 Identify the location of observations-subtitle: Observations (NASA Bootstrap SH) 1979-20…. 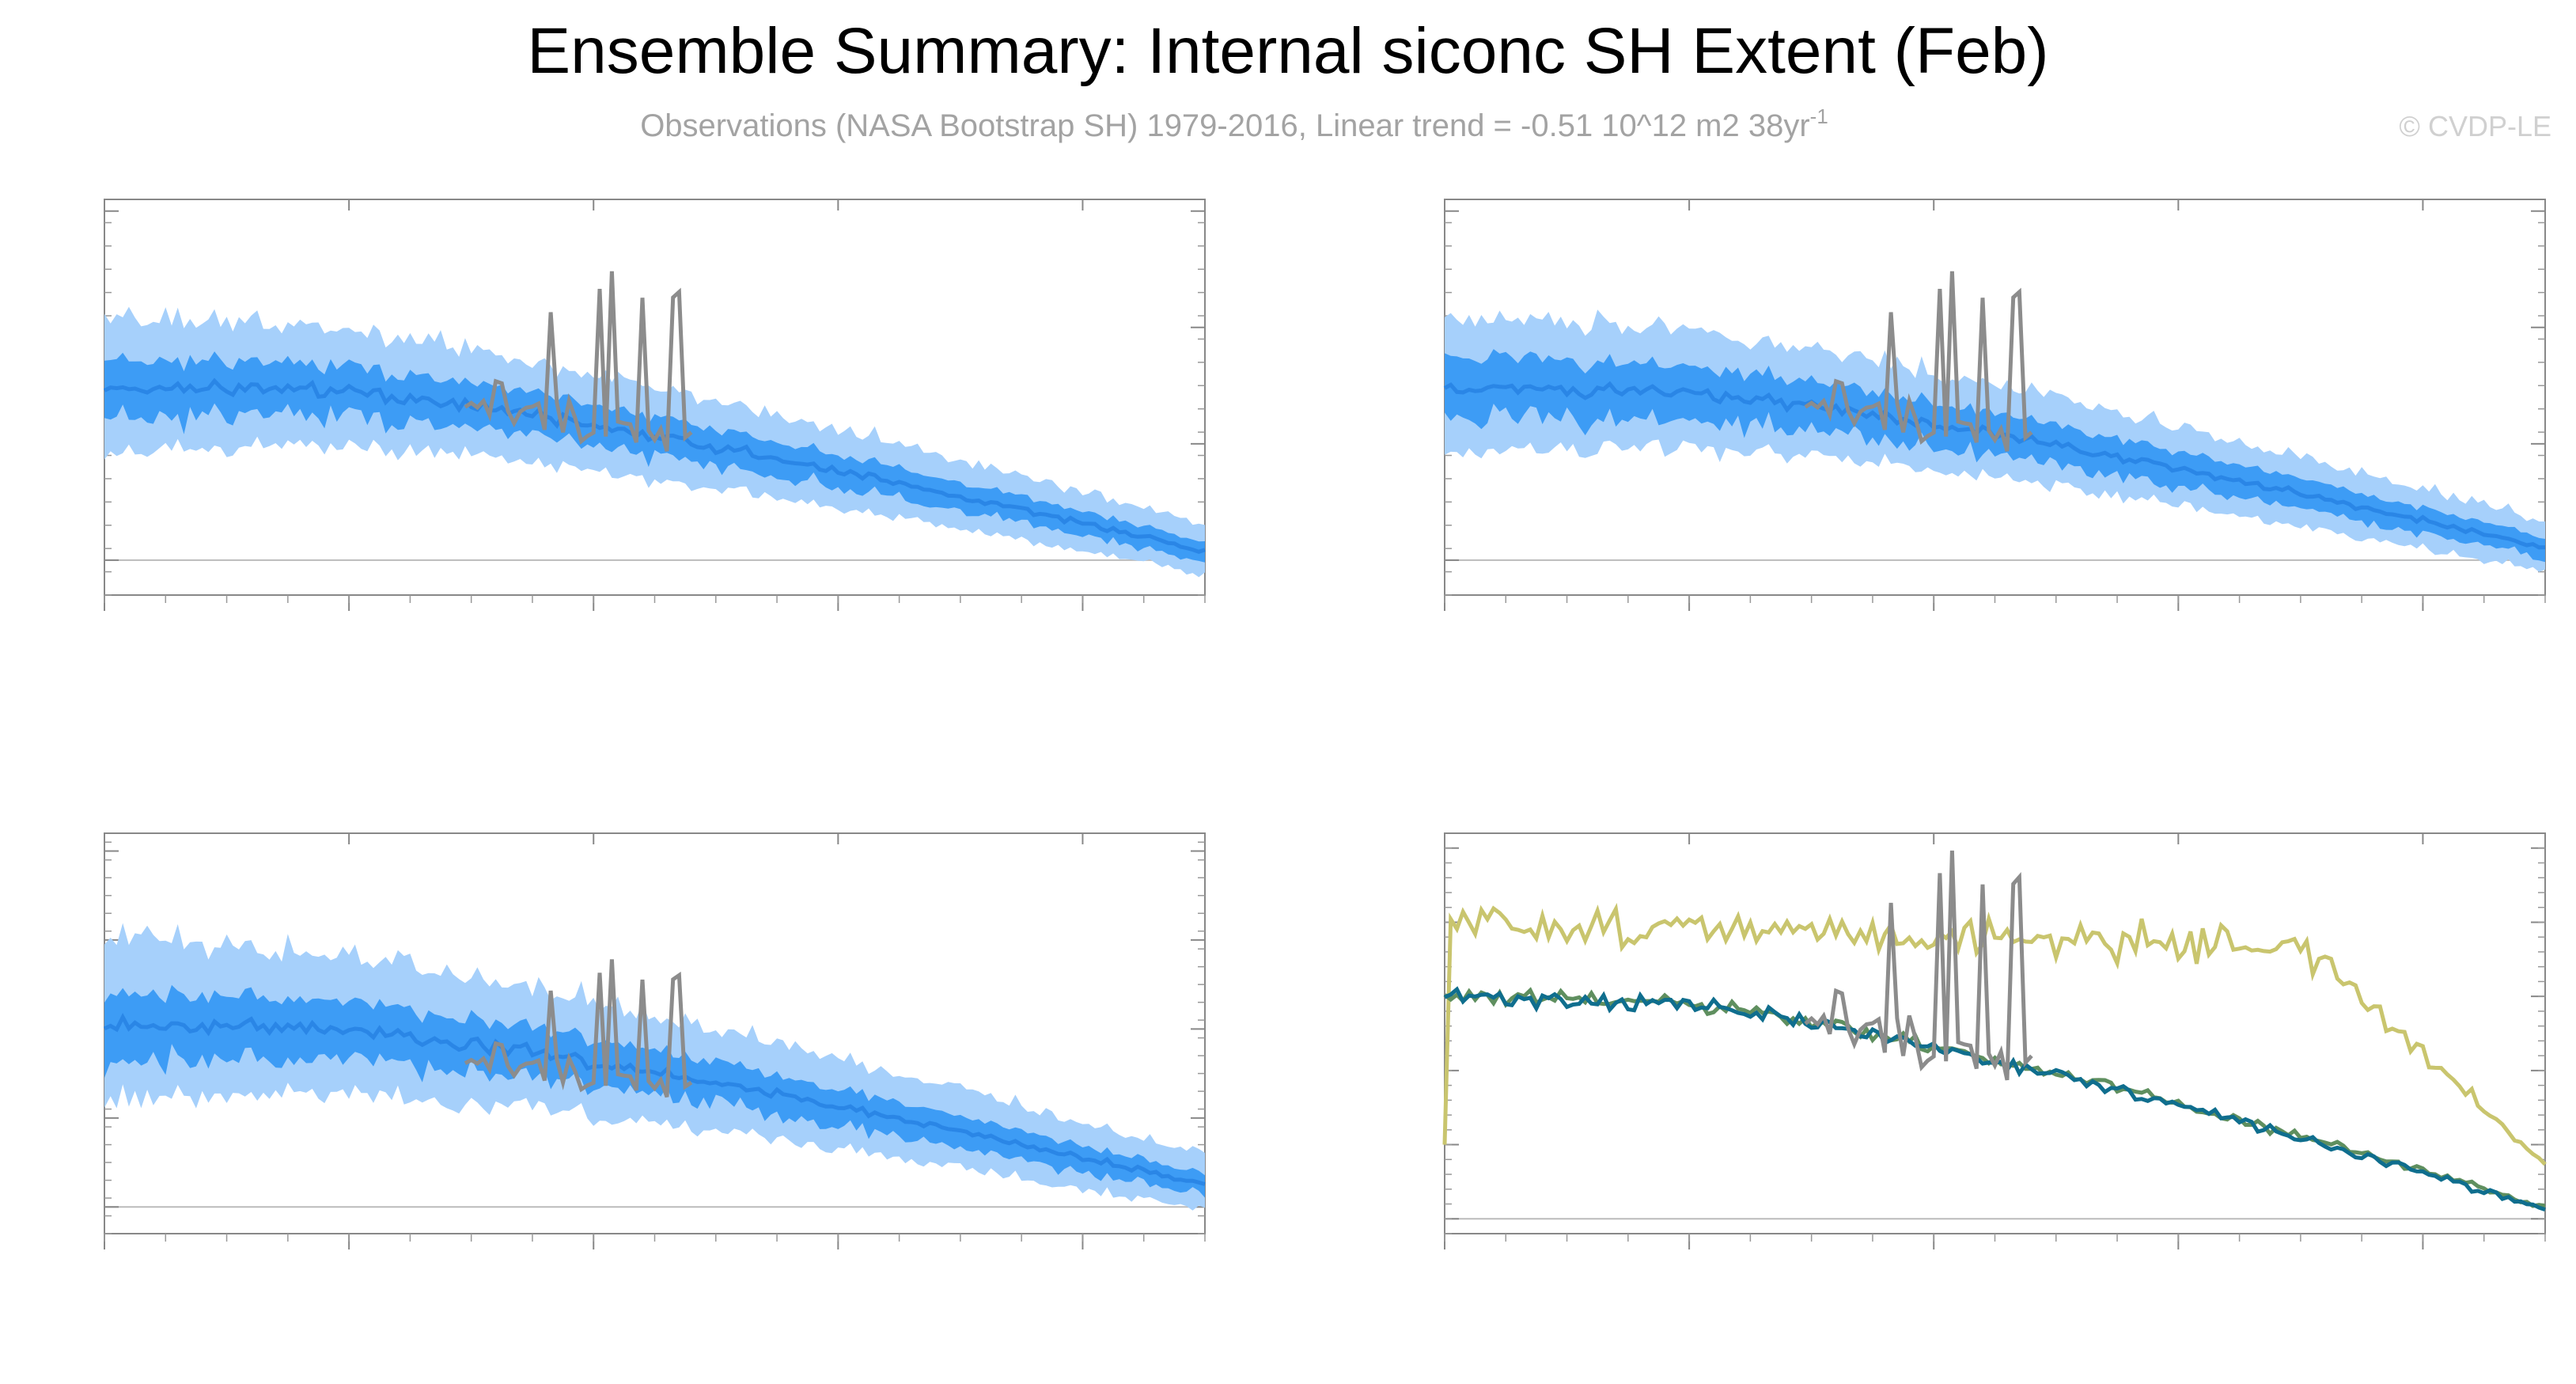
(1234, 123).